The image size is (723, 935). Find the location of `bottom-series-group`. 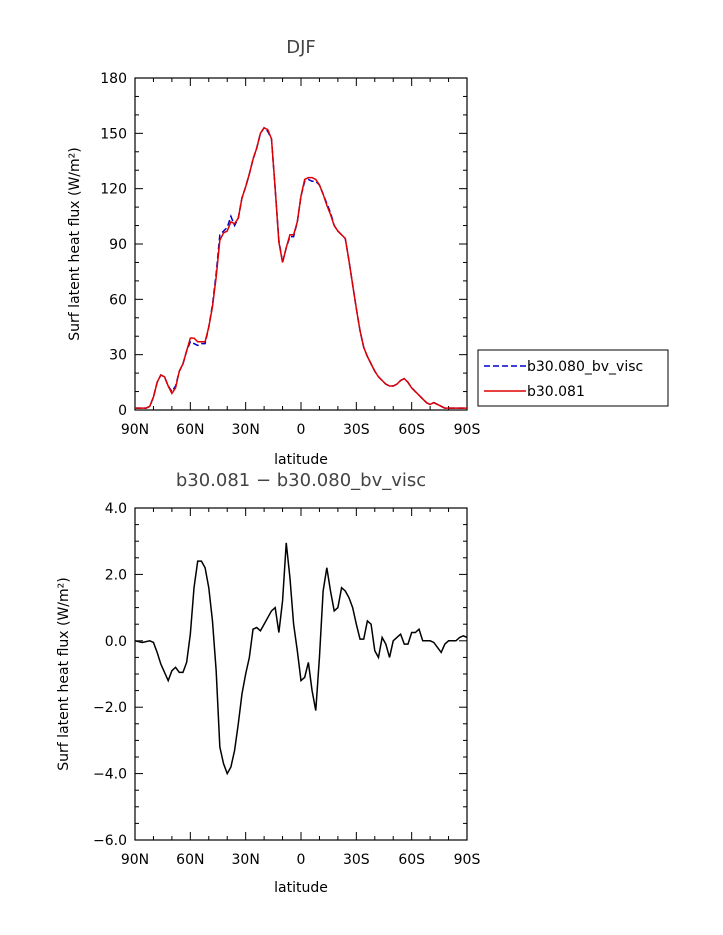

bottom-series-group is located at coordinates (301, 659).